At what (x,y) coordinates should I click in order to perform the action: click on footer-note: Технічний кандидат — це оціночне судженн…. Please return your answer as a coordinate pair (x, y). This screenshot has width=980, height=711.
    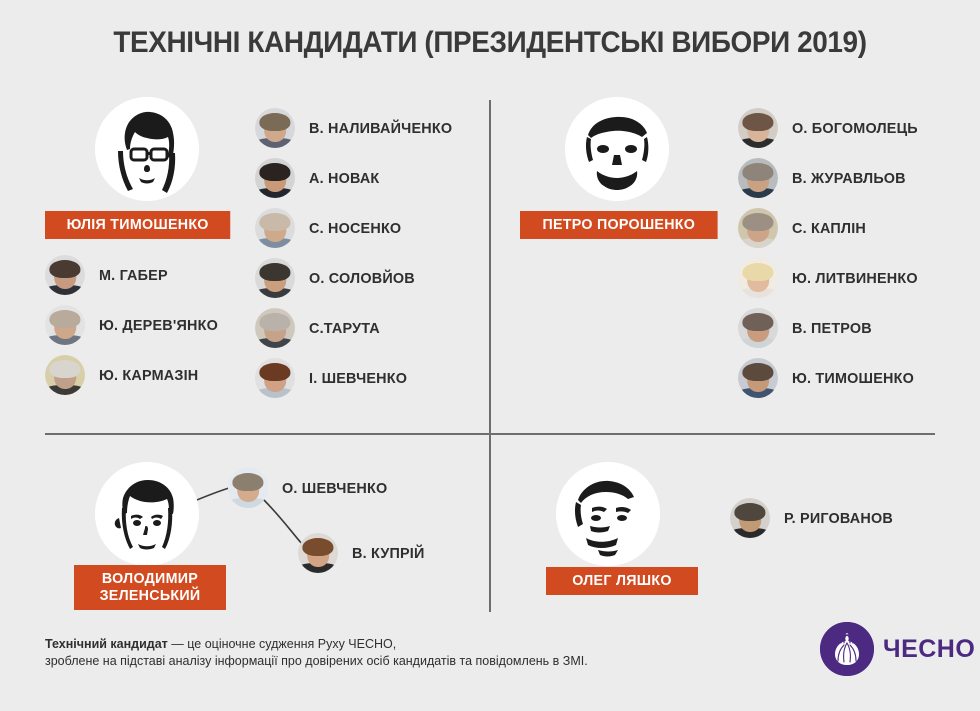
    Looking at the image, I should click on (355, 653).